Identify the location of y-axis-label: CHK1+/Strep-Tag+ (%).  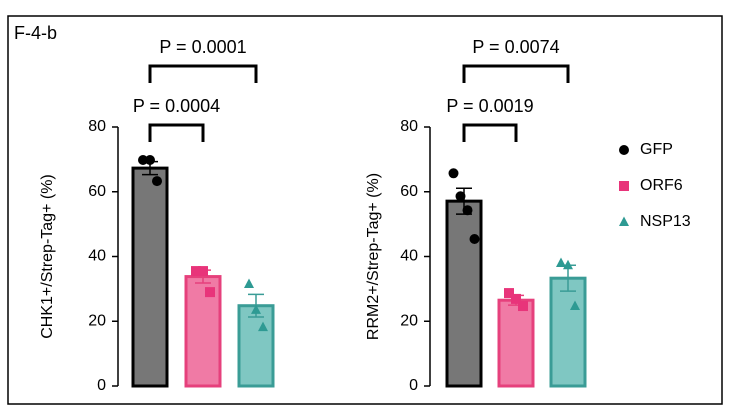
(47, 256).